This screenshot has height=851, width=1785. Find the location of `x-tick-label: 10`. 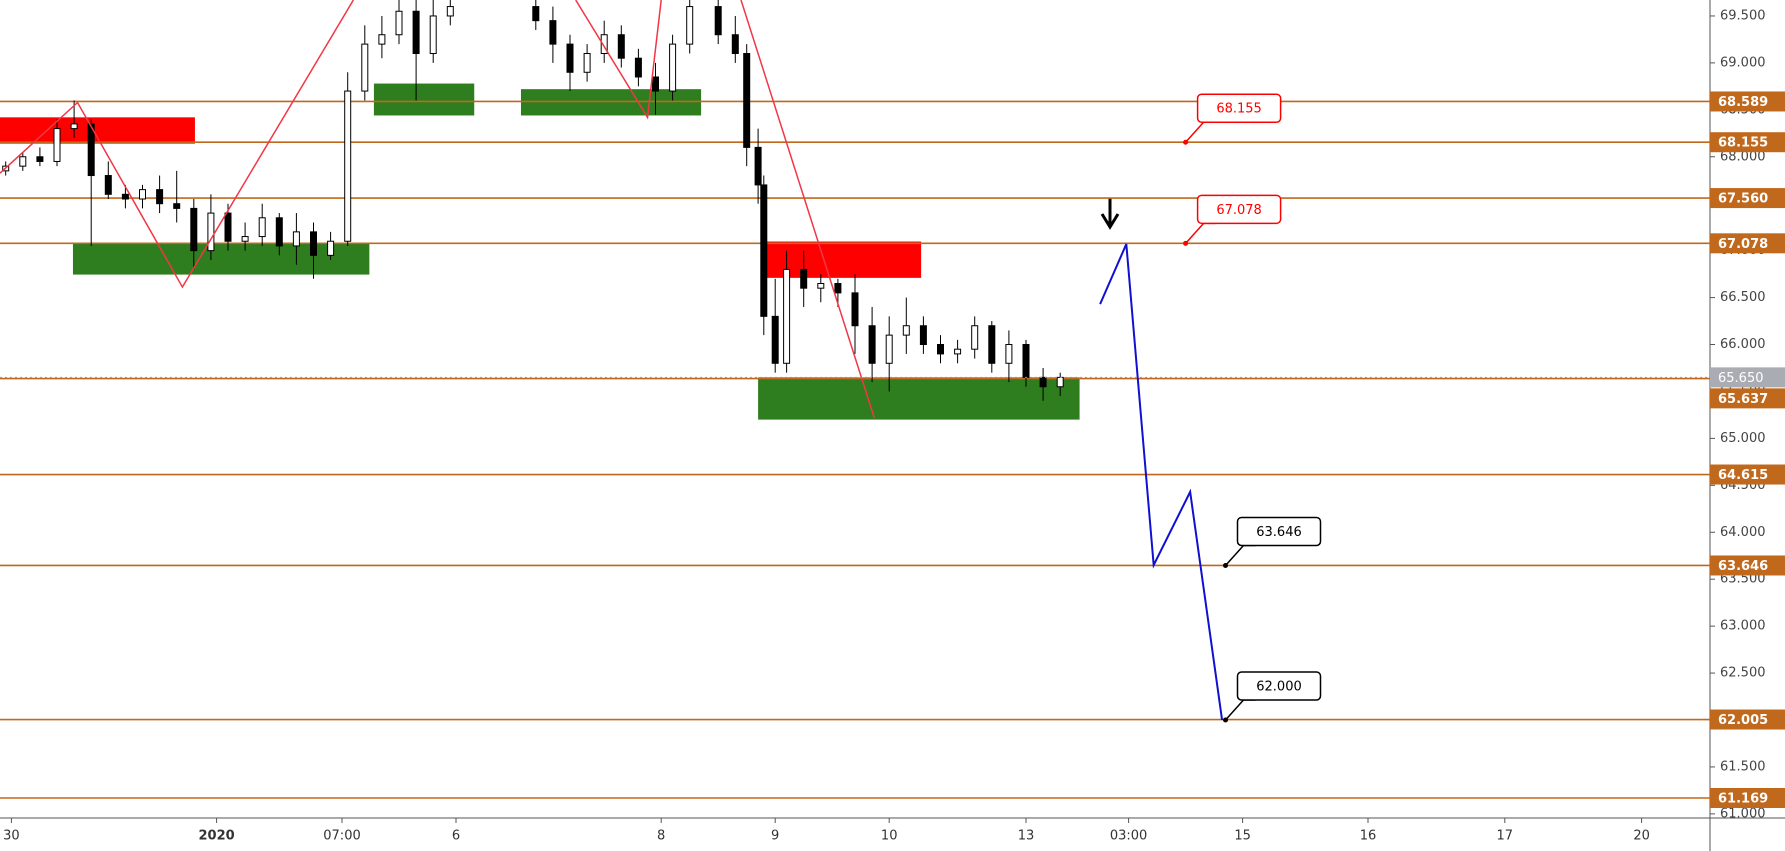

x-tick-label: 10 is located at coordinates (889, 836).